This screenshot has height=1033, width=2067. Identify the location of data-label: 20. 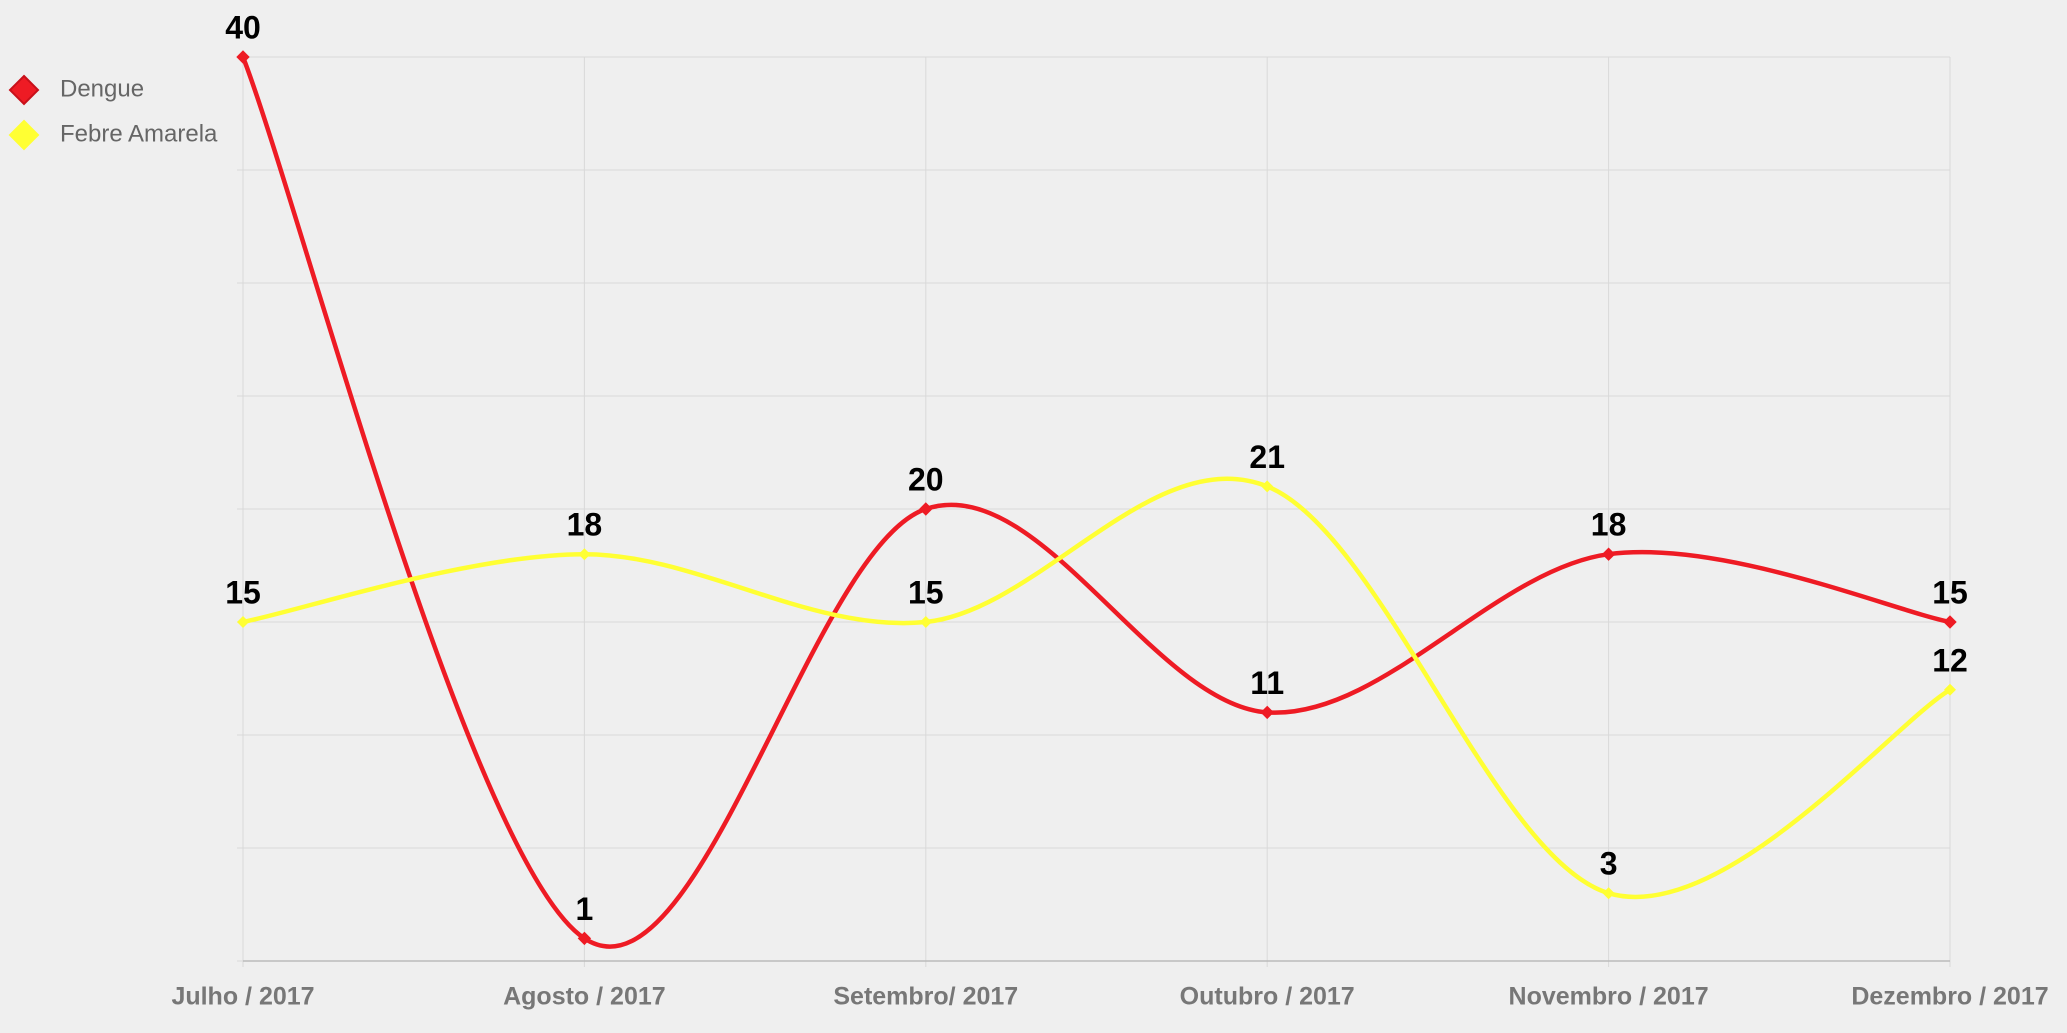
(926, 479).